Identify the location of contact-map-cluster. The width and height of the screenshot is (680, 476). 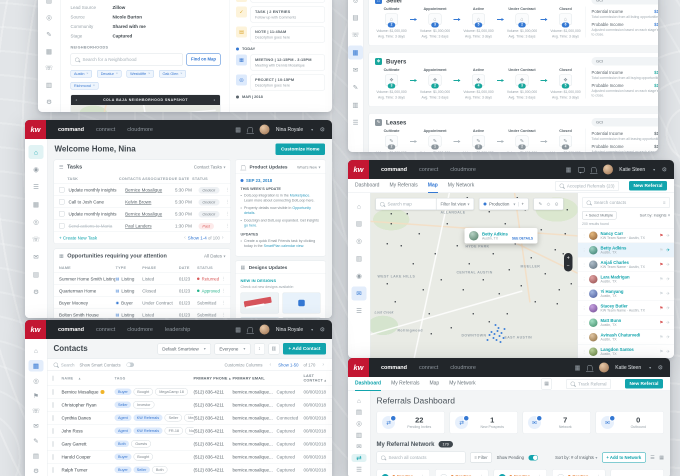
(491, 332).